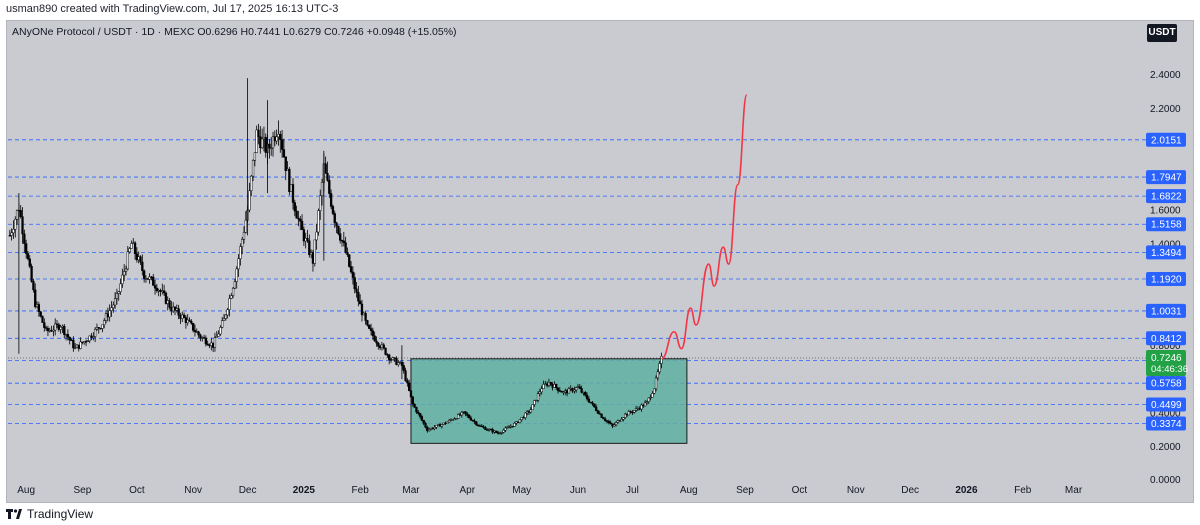 Image resolution: width=1200 pixels, height=525 pixels. What do you see at coordinates (1074, 490) in the screenshot?
I see `x-tick-label: Mar` at bounding box center [1074, 490].